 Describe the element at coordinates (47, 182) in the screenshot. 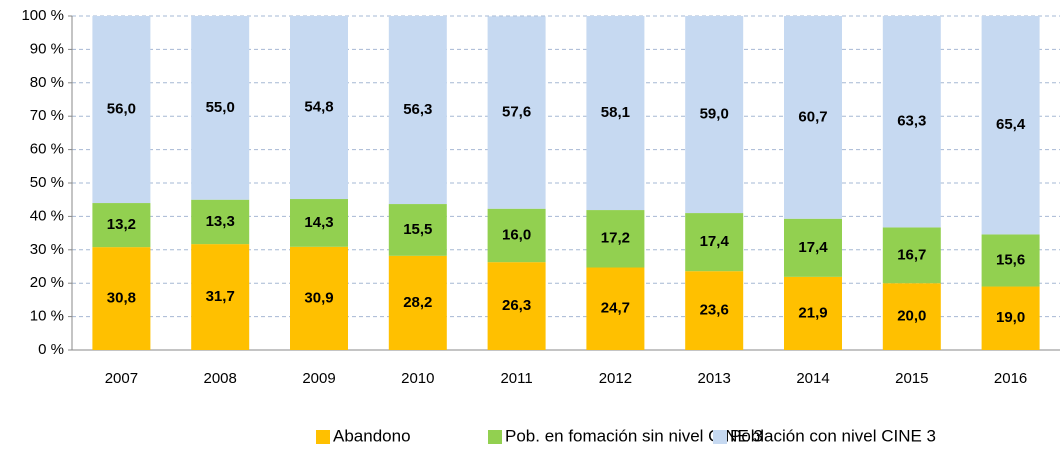

I see `y-tick-label: 50 %` at that location.